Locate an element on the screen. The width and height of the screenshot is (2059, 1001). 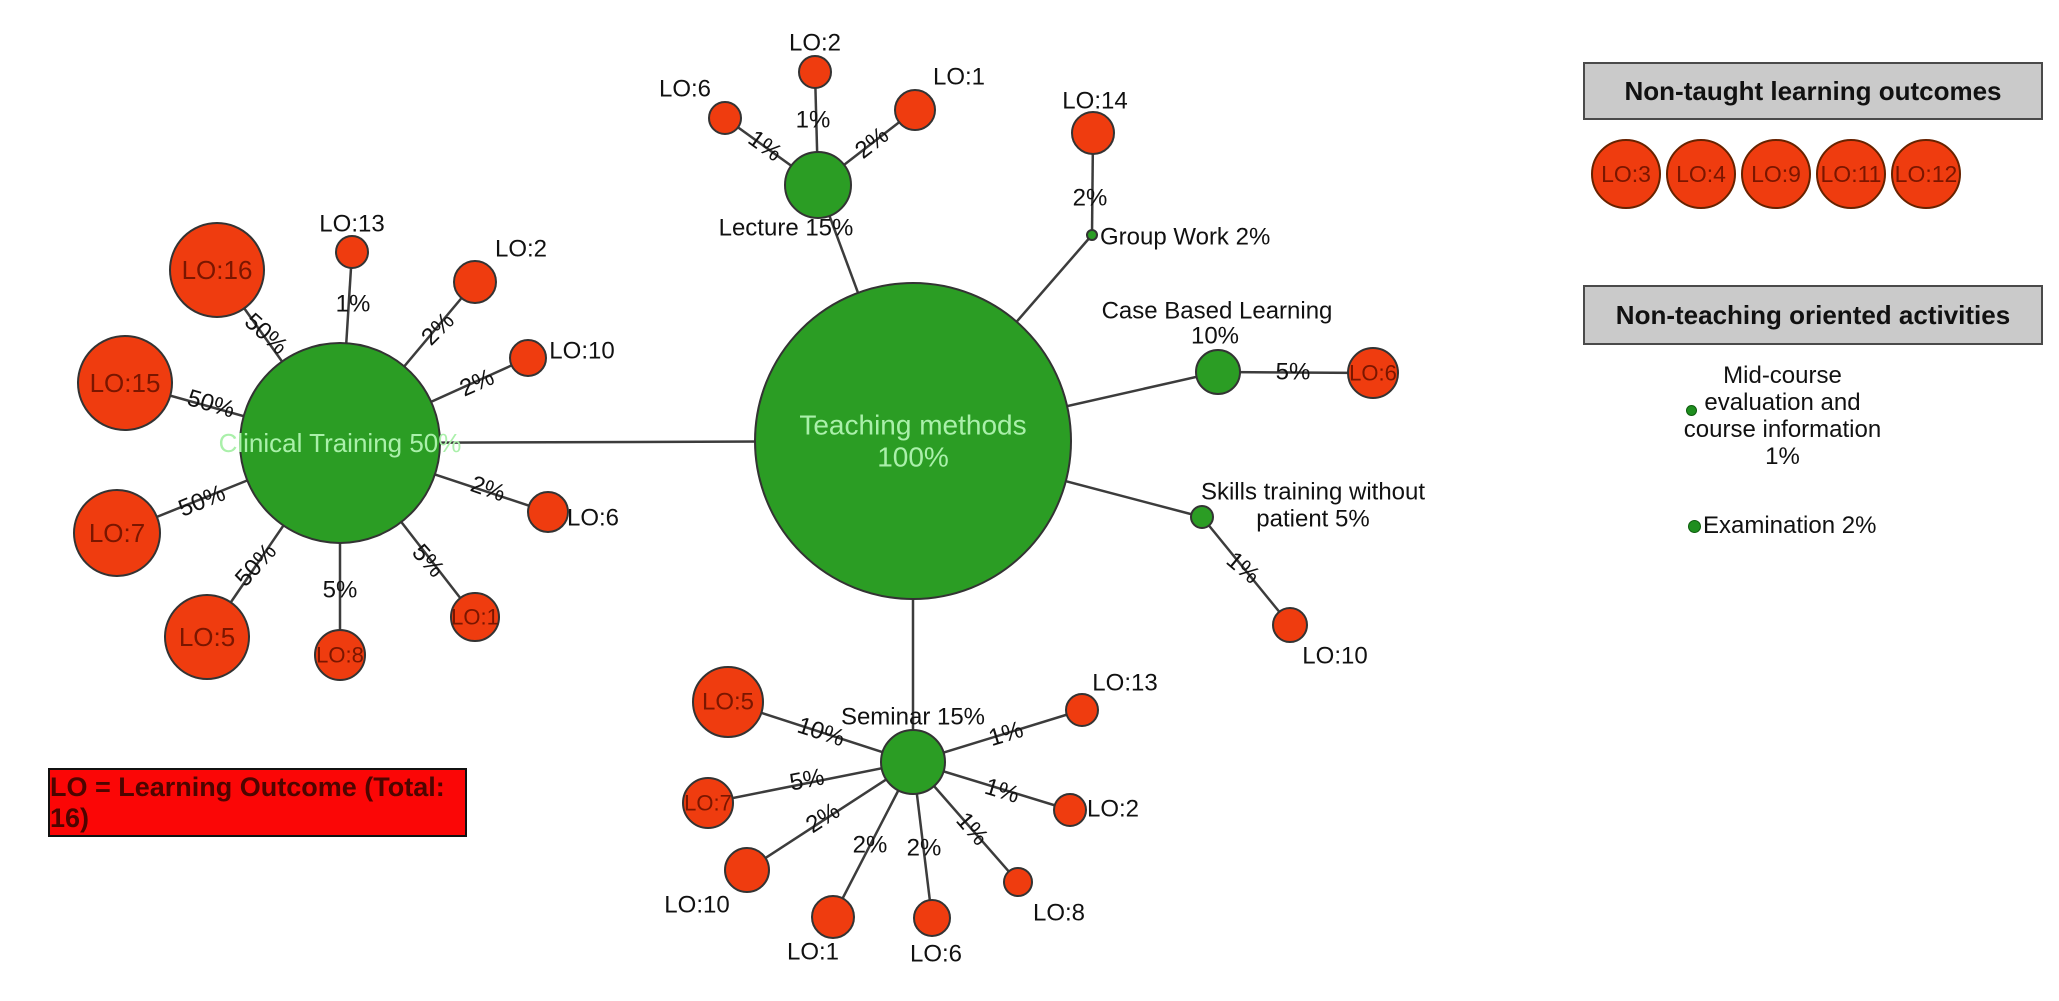
non-taught-outcomes-header: Non-taught learning outcomes is located at coordinates (1813, 91).